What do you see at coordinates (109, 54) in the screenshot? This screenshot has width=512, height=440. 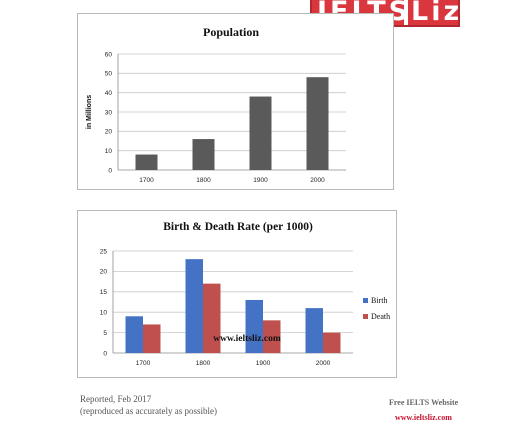 I see `y-tick-label: 60` at bounding box center [109, 54].